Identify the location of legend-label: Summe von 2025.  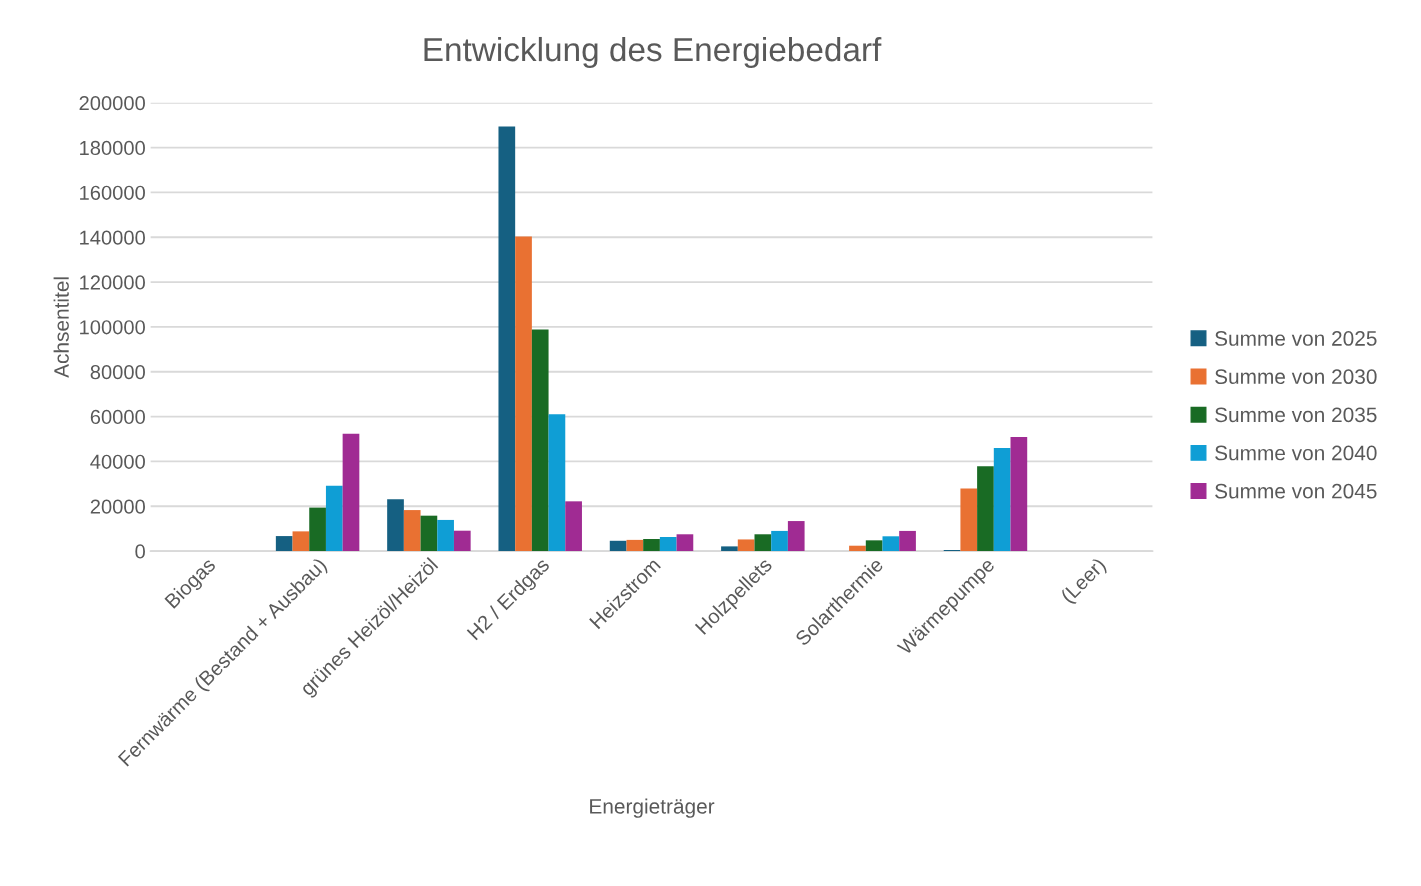
(1296, 338).